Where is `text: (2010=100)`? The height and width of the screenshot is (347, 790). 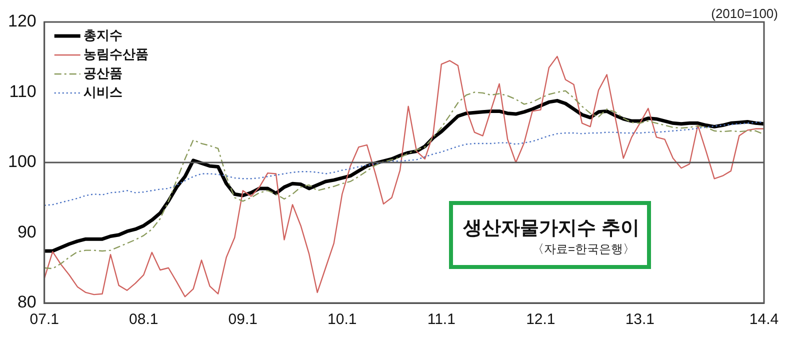 text: (2010=100) is located at coordinates (744, 13).